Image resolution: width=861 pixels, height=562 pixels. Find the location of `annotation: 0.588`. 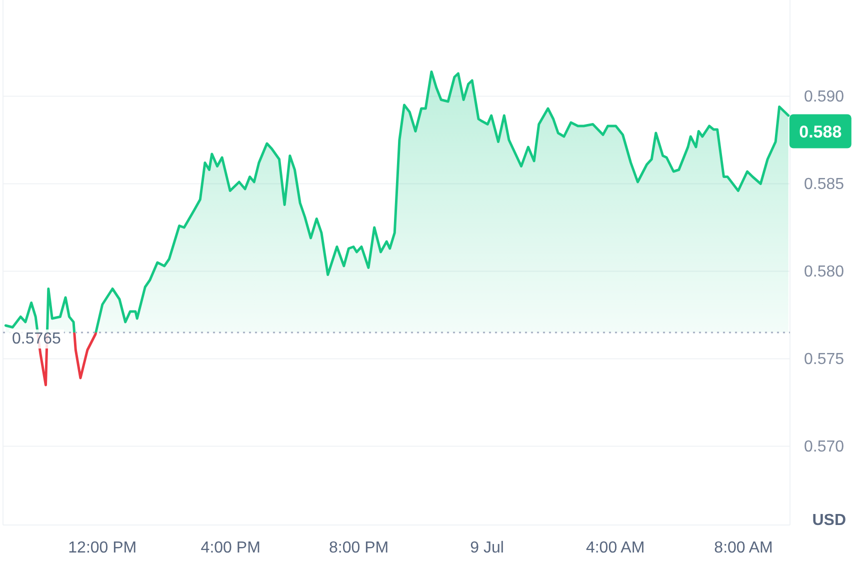

annotation: 0.588 is located at coordinates (820, 132).